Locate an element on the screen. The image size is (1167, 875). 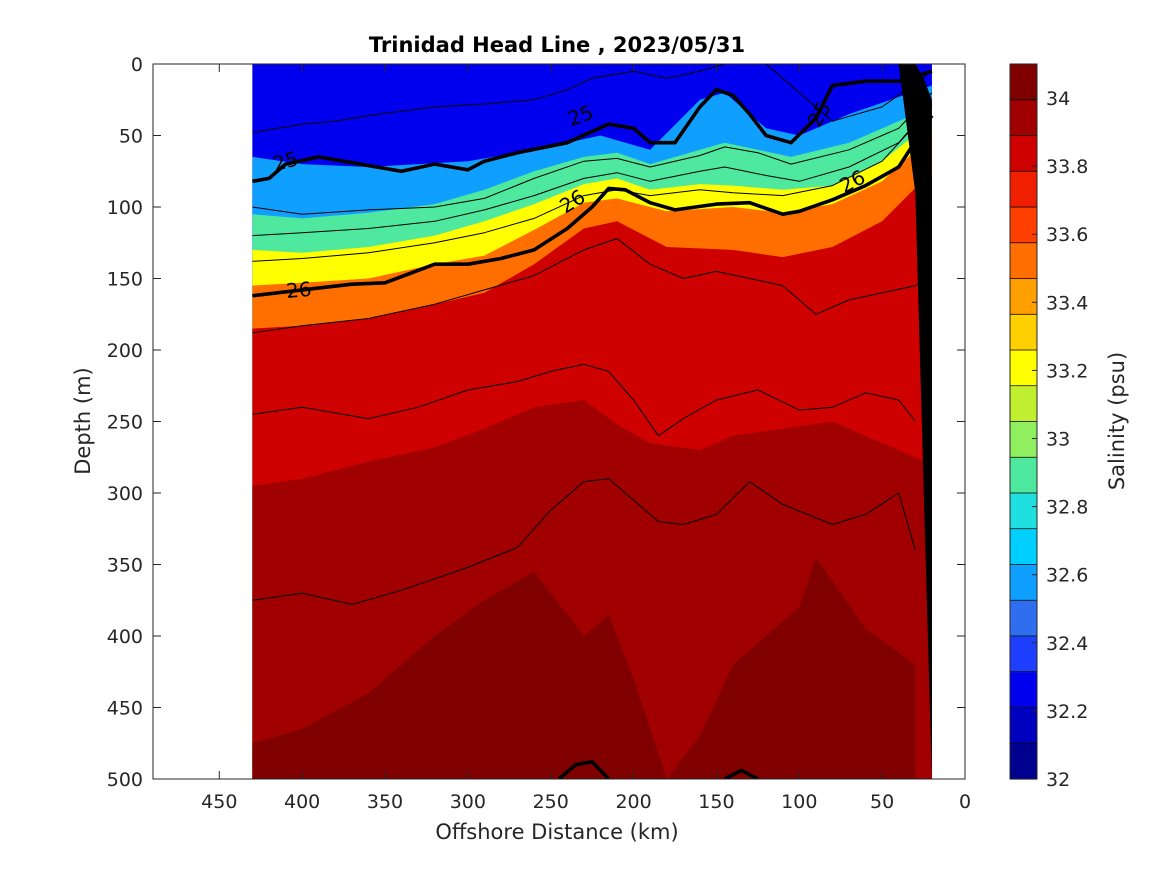
contour-label-3: 26 is located at coordinates (298, 290).